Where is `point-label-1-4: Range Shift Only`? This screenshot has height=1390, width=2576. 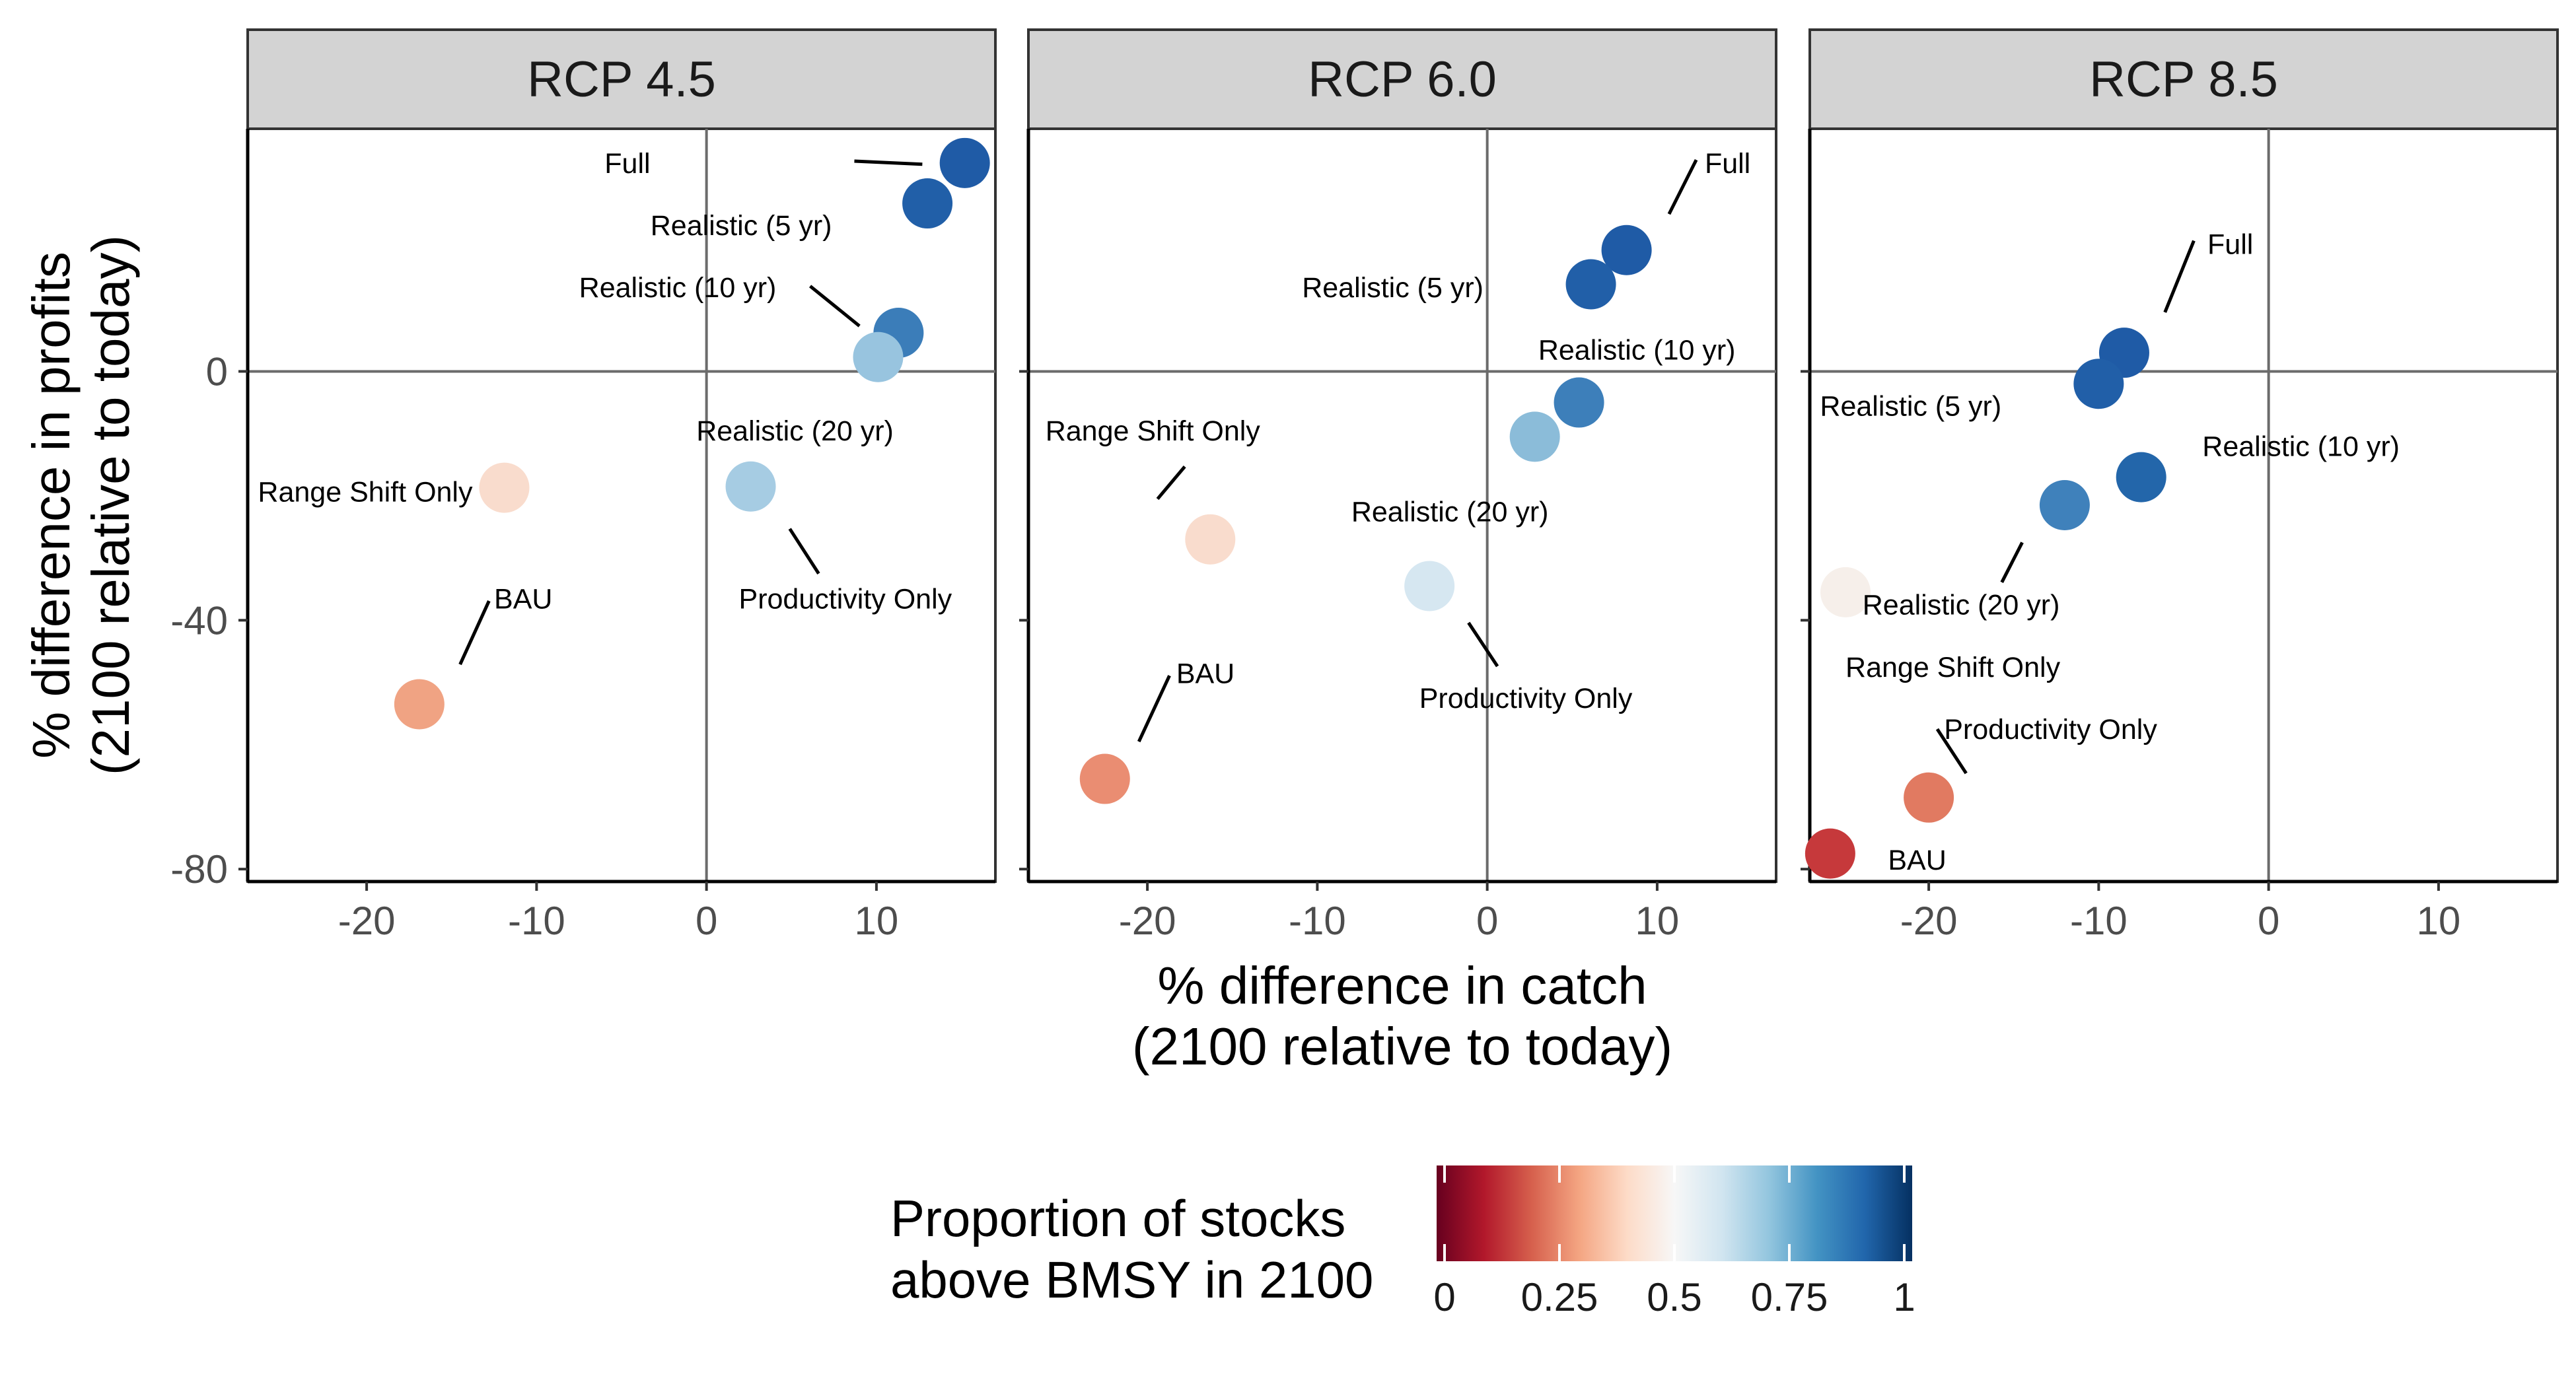
point-label-1-4: Range Shift Only is located at coordinates (1154, 431).